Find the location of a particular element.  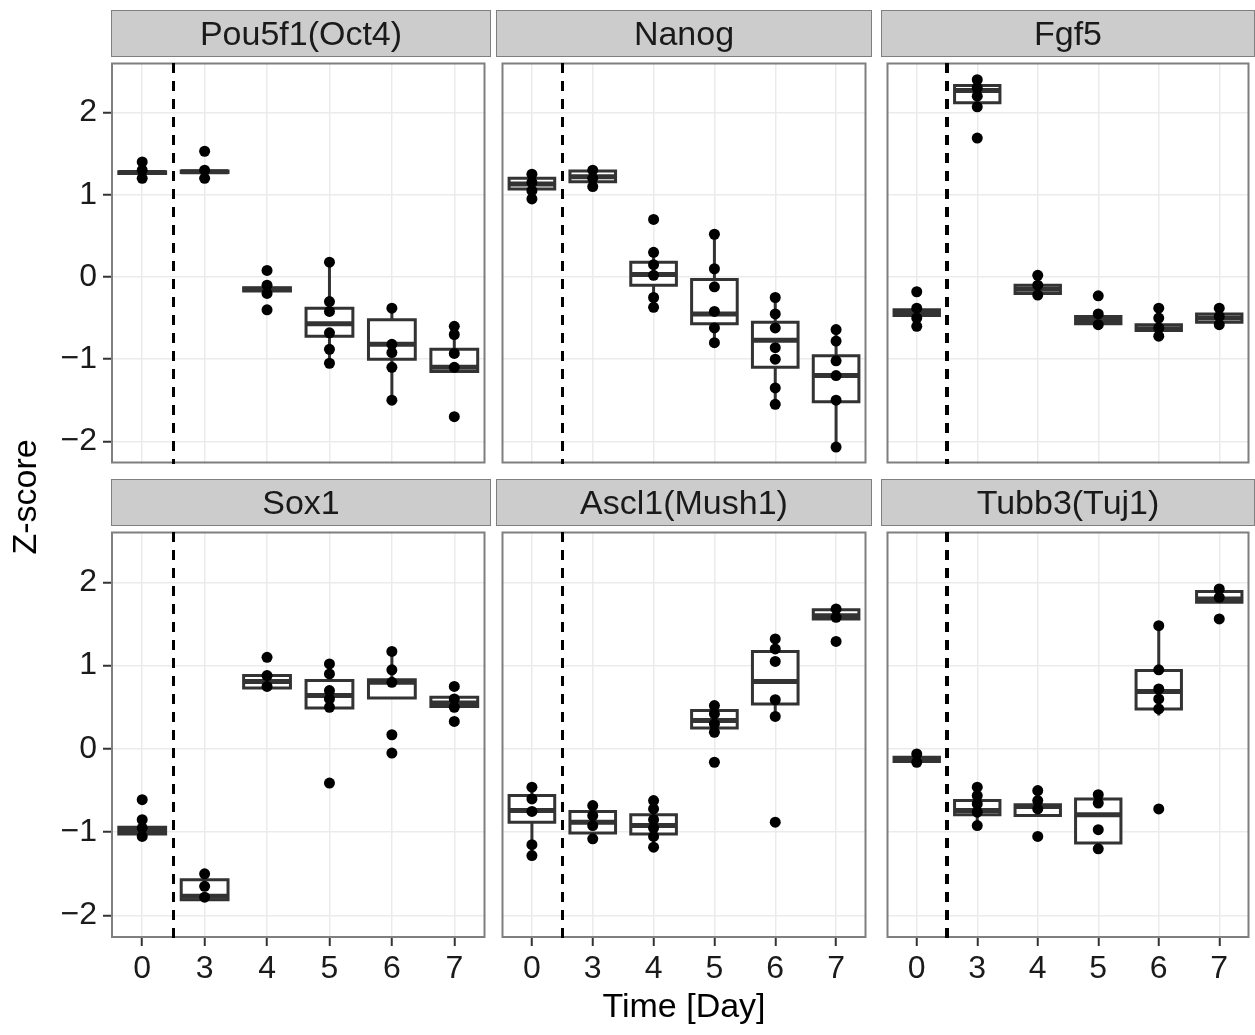

chart-title: Fgf5 is located at coordinates (1068, 33).